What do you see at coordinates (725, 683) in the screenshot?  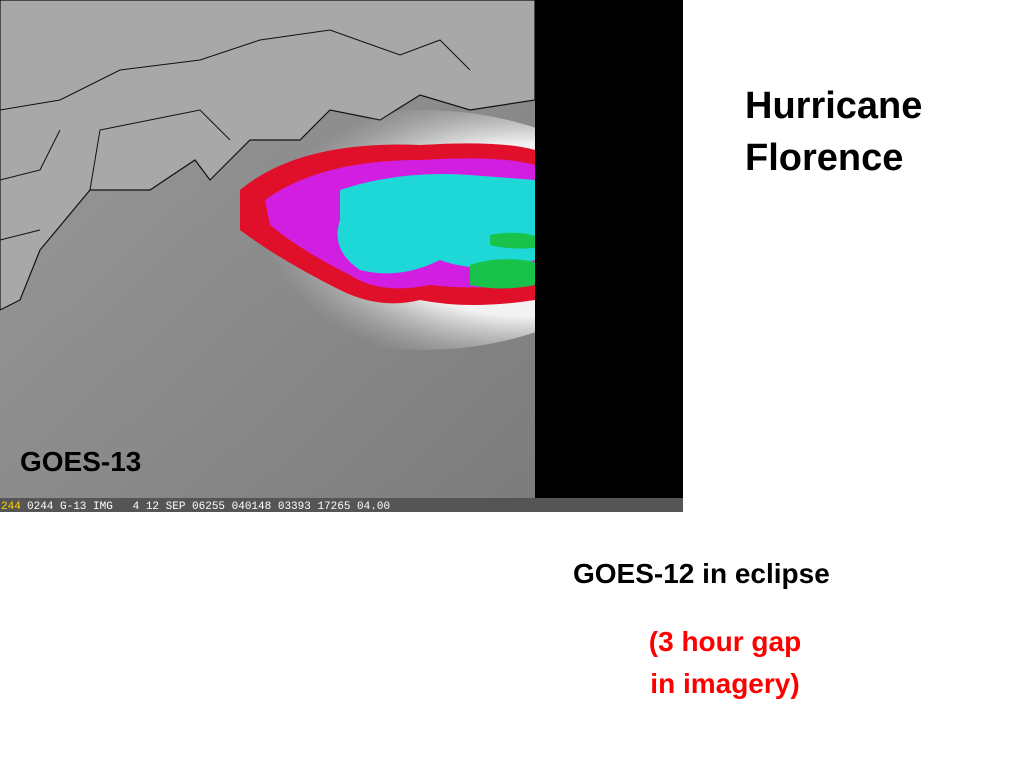 I see `gap-note: in imagery)` at bounding box center [725, 683].